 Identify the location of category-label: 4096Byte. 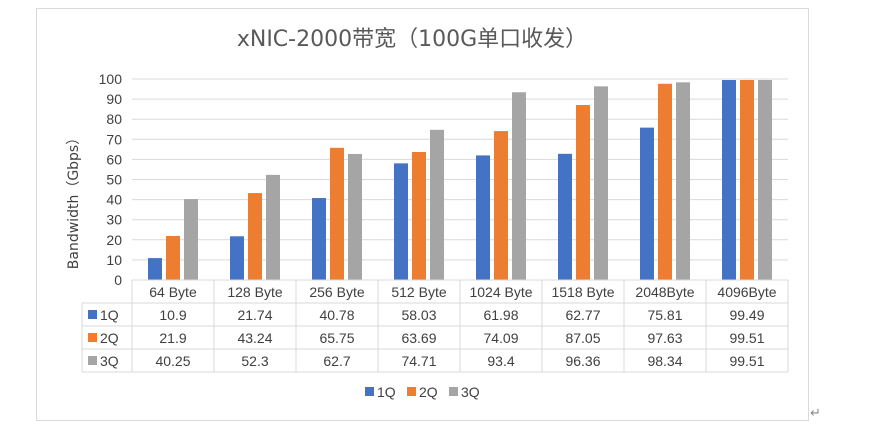
(746, 292).